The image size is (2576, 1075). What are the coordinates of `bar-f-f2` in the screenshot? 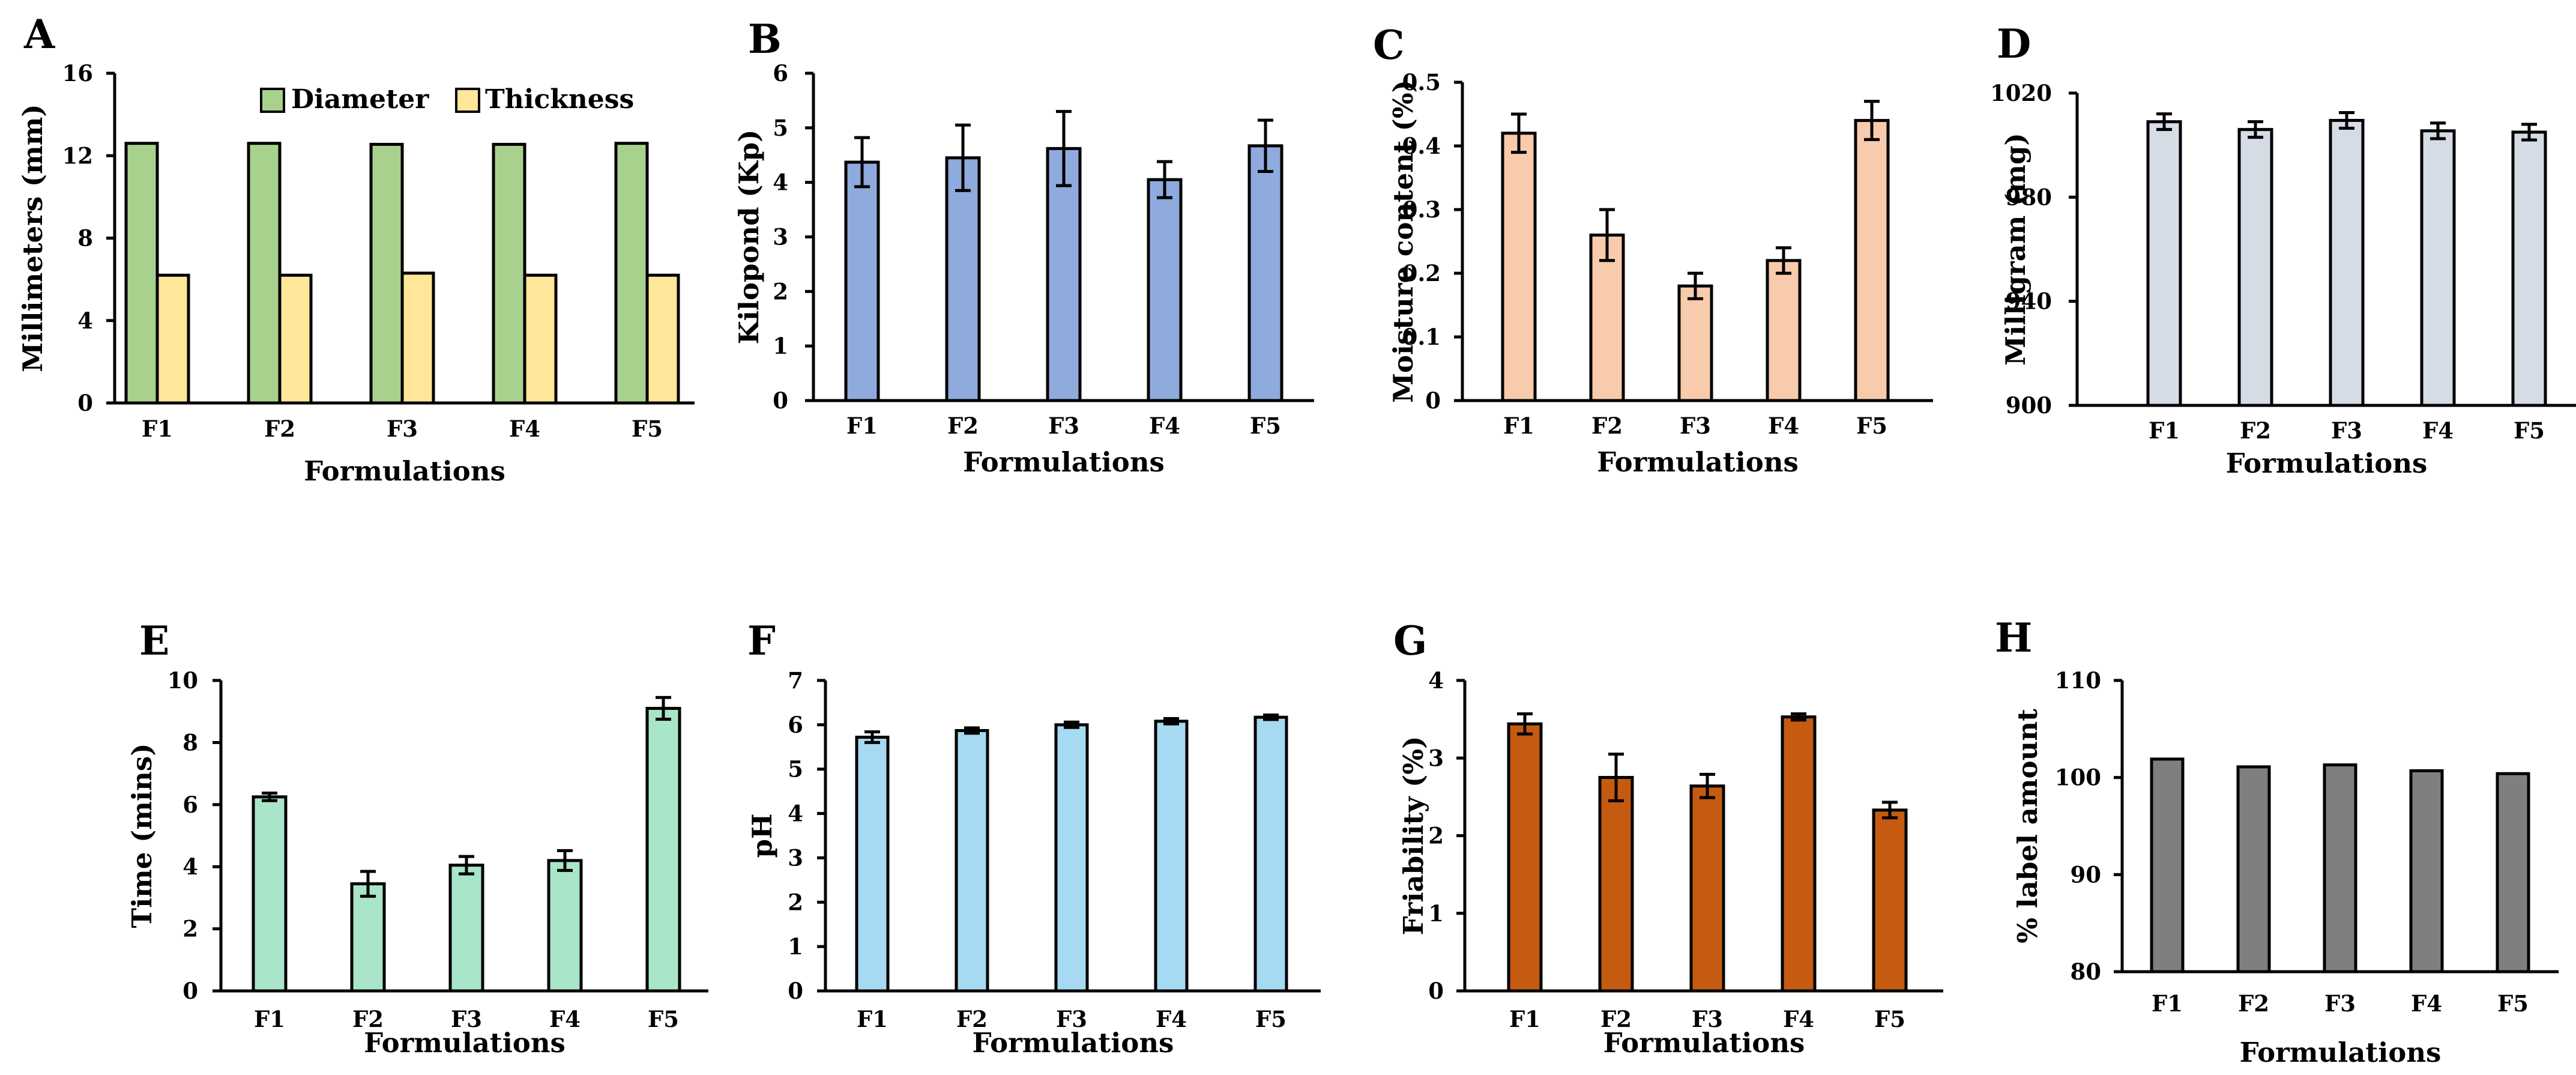 It's located at (972, 860).